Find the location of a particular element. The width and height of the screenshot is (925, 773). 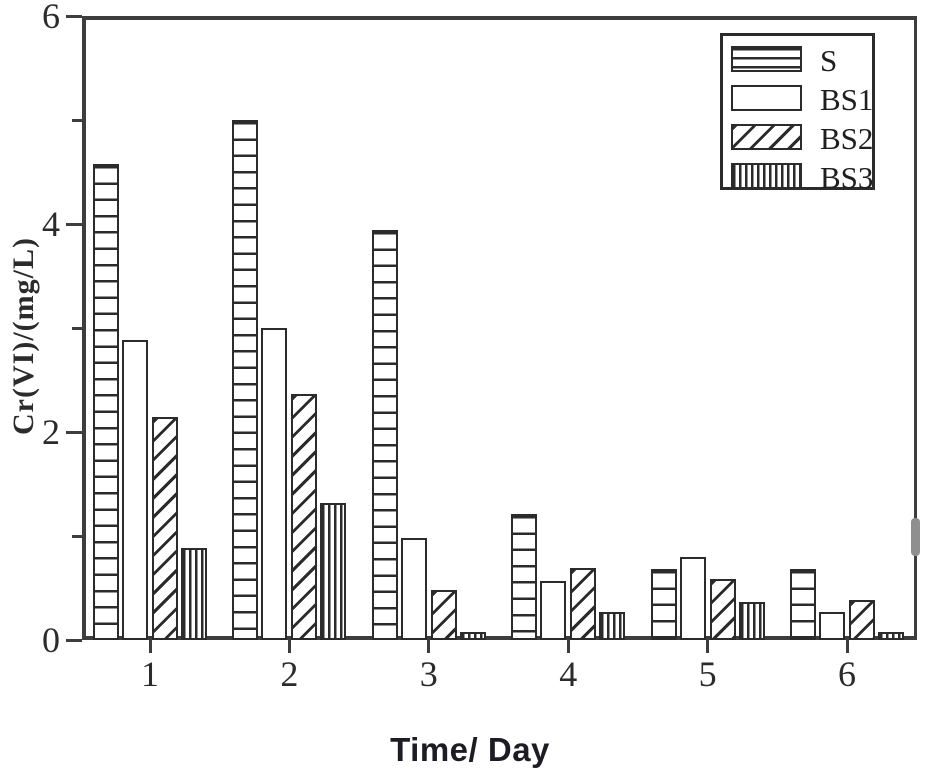

x-tick-label-1: 1 is located at coordinates (150, 674).